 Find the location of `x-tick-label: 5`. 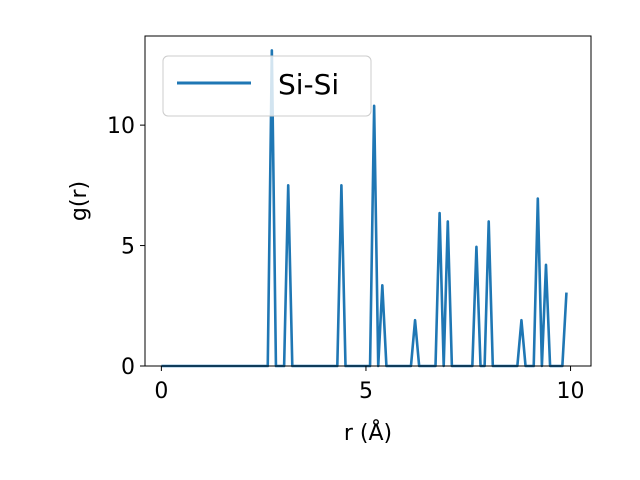

x-tick-label: 5 is located at coordinates (366, 391).